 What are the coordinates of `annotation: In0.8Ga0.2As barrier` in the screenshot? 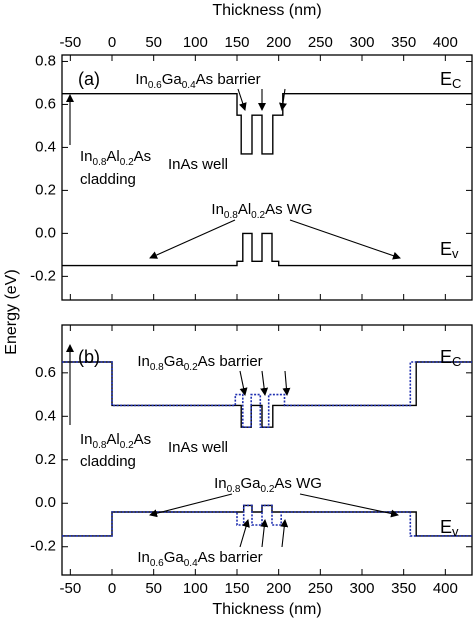 It's located at (199, 363).